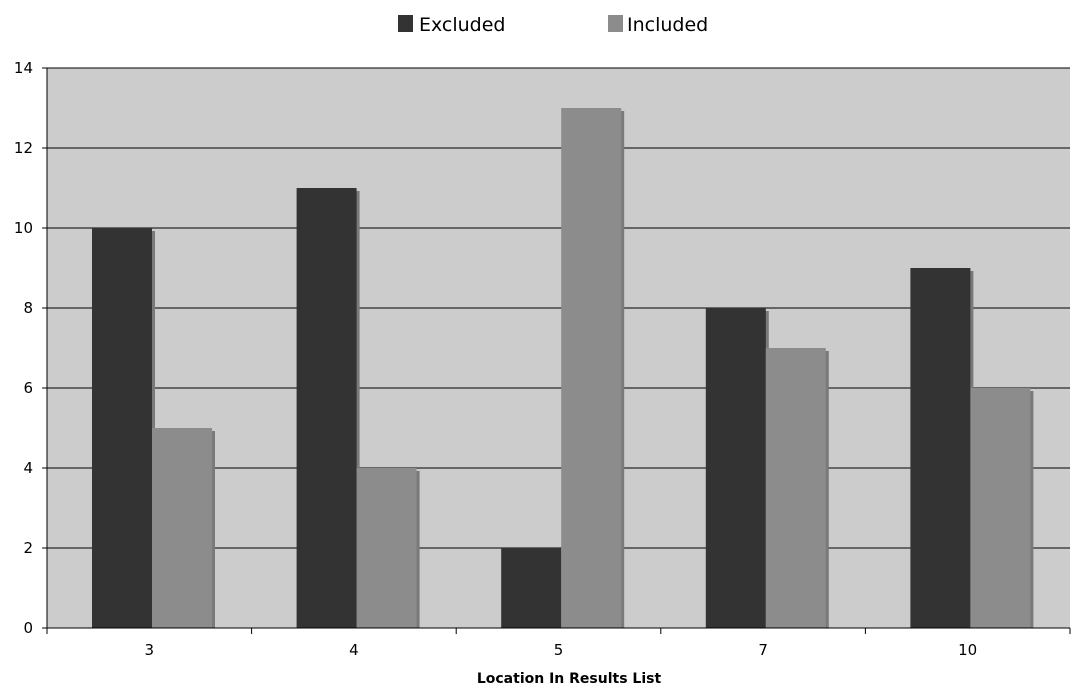  I want to click on x-tick-label-7: 7, so click(763, 650).